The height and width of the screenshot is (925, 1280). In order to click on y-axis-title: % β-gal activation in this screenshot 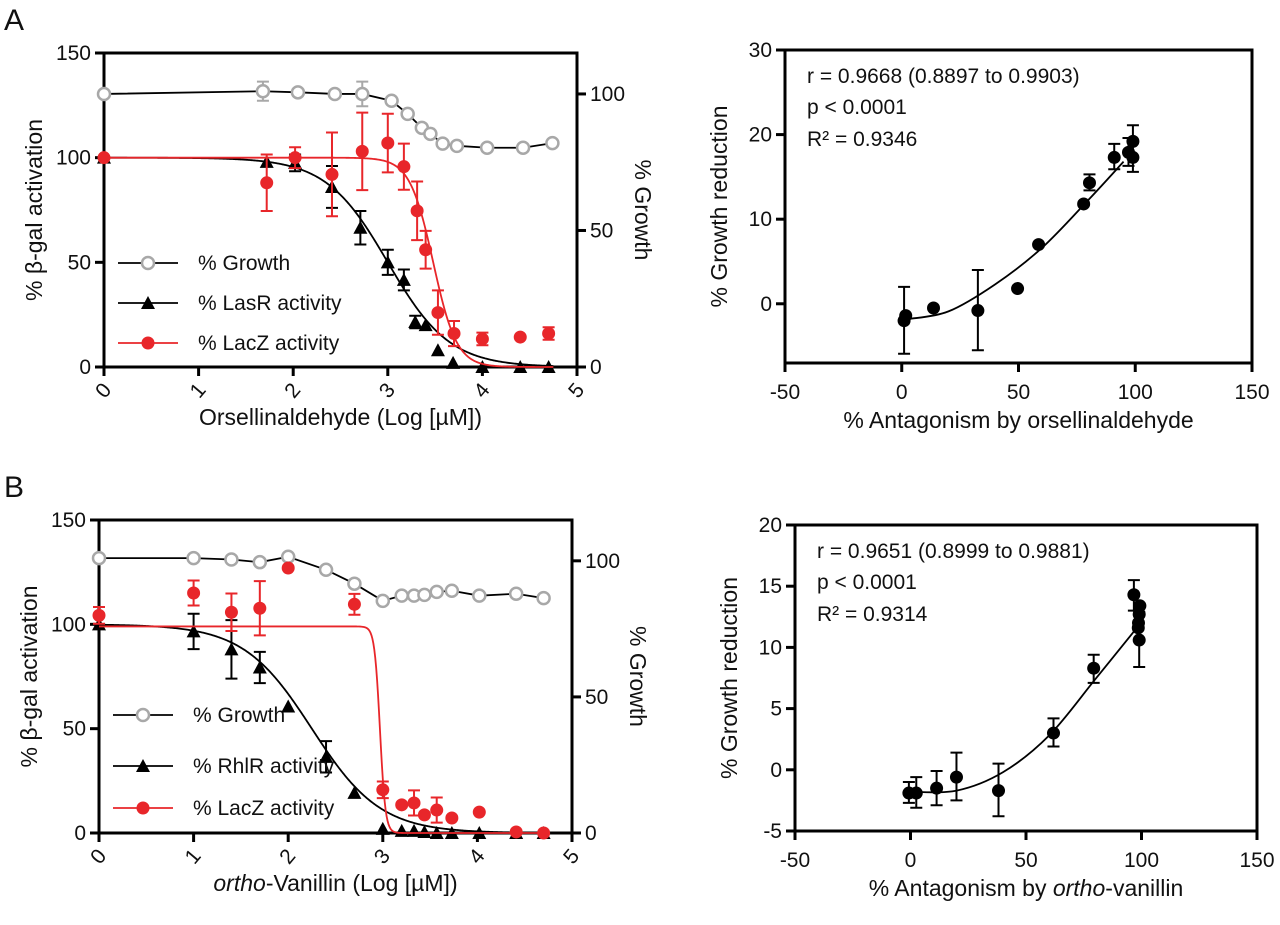, I will do `click(34, 210)`.